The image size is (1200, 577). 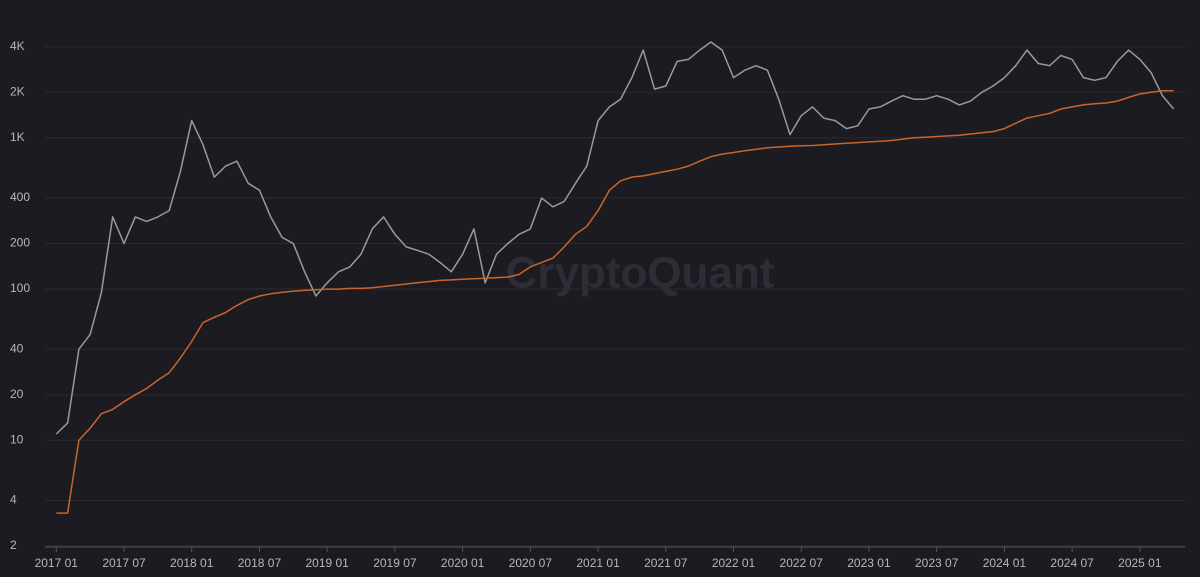 I want to click on x-tick-label: 2020 07, so click(x=531, y=563).